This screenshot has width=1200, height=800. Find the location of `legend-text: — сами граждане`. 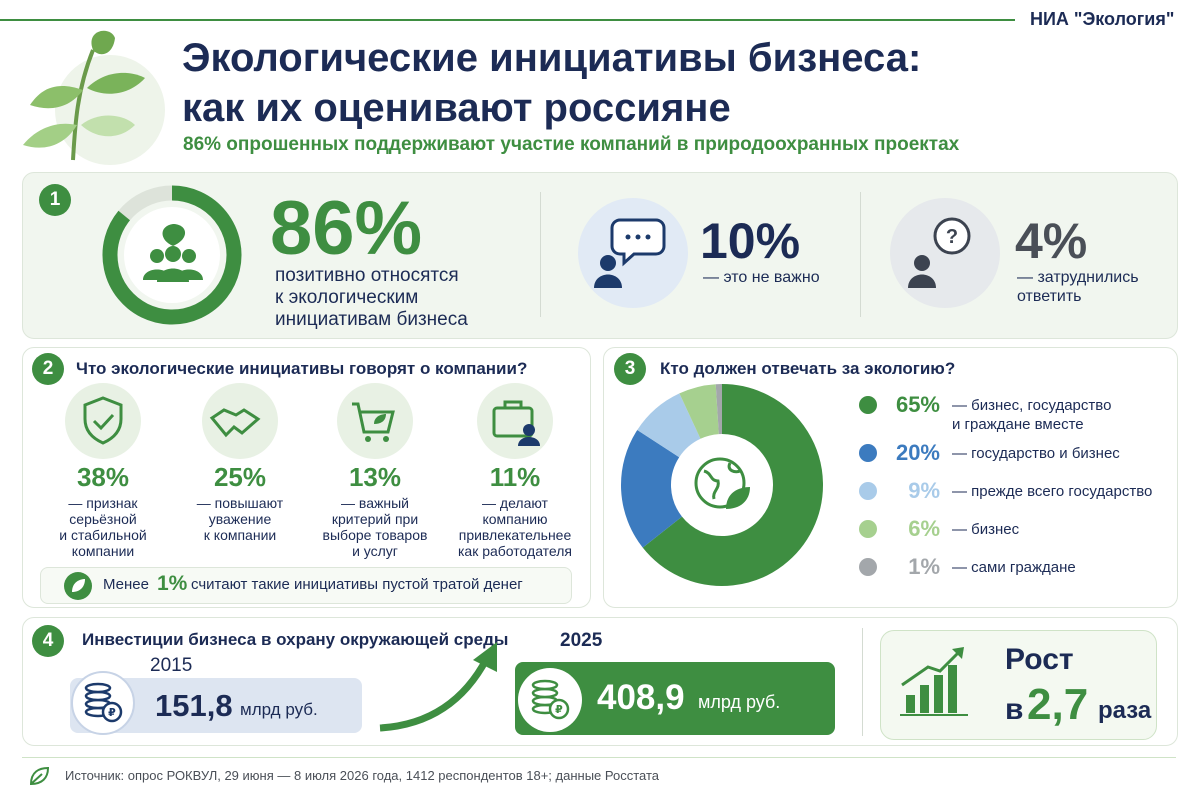

legend-text: — сами граждане is located at coordinates (1014, 567).